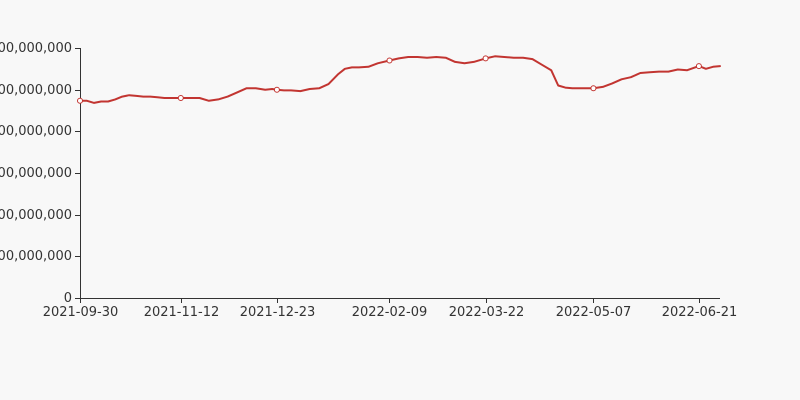 The width and height of the screenshot is (800, 400). Describe the element at coordinates (81, 312) in the screenshot. I see `x-tick-label: 2021-09-30` at that location.